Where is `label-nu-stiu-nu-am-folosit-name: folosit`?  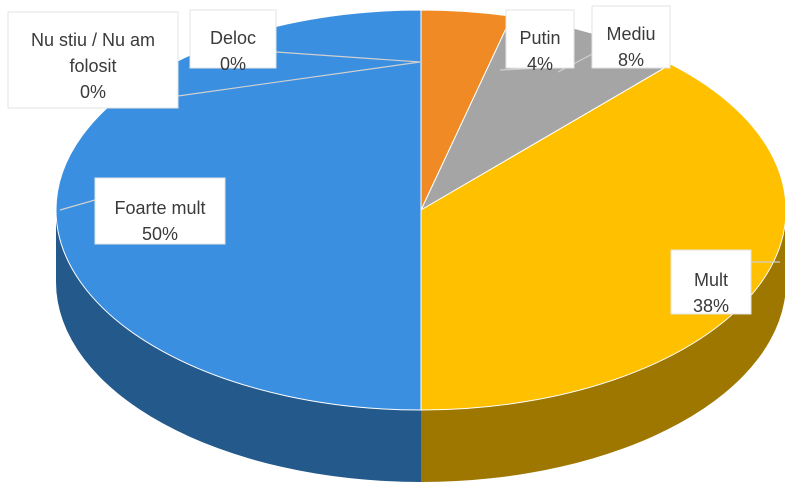
label-nu-stiu-nu-am-folosit-name: folosit is located at coordinates (92, 66).